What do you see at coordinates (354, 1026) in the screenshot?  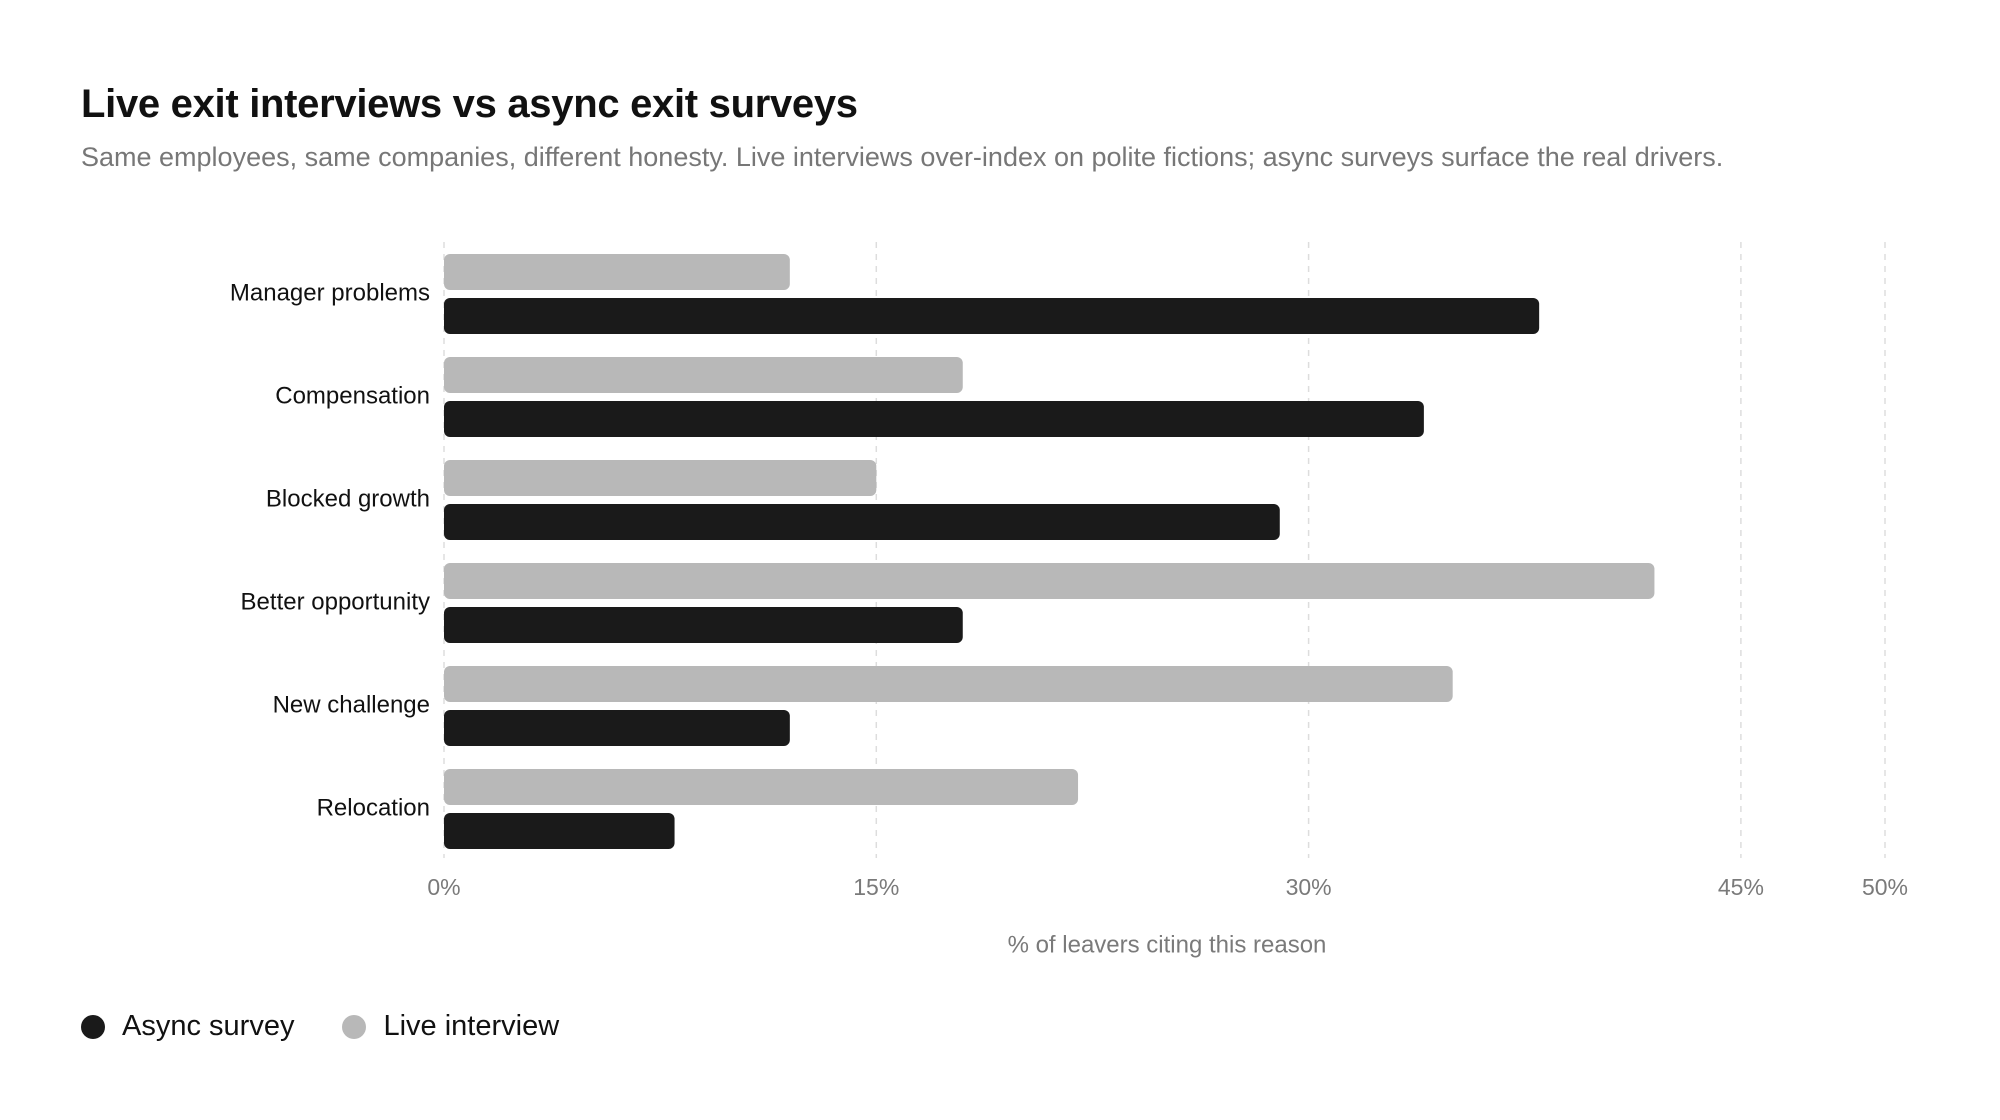 I see `legend-swatch-live-interview` at bounding box center [354, 1026].